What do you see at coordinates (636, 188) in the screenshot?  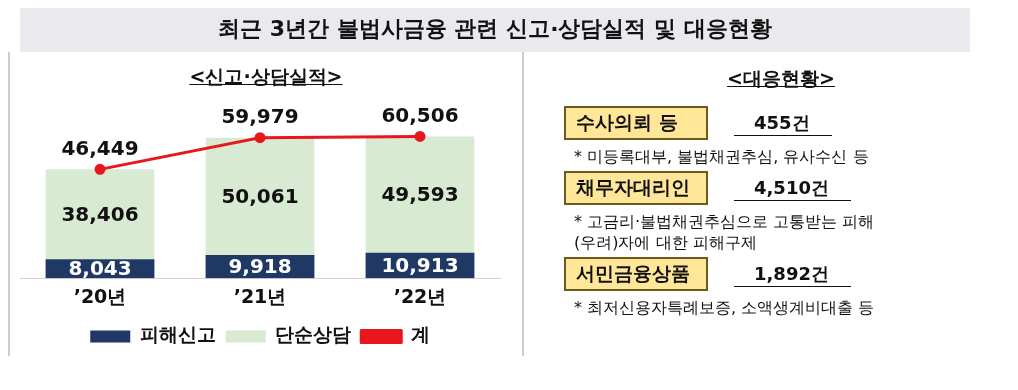 I see `text: 채무자대리인` at bounding box center [636, 188].